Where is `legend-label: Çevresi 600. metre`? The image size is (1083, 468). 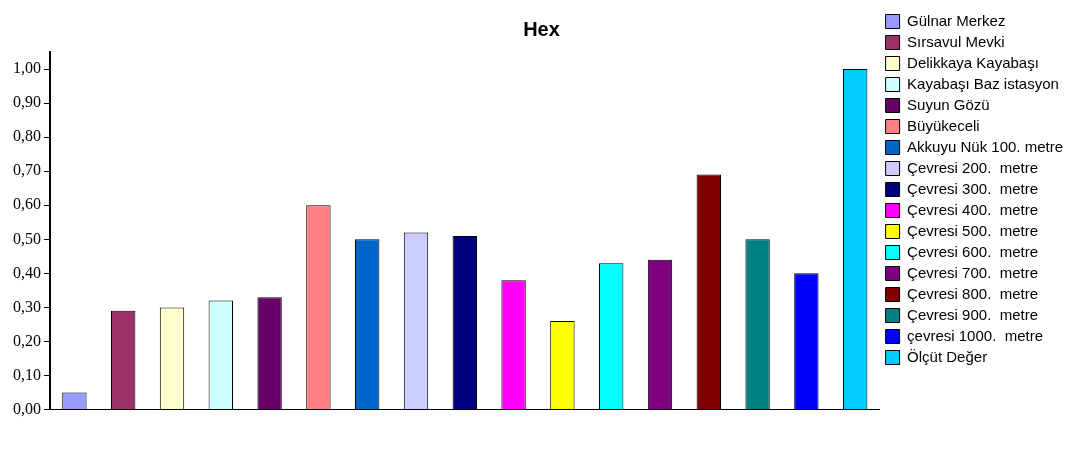 legend-label: Çevresi 600. metre is located at coordinates (972, 251).